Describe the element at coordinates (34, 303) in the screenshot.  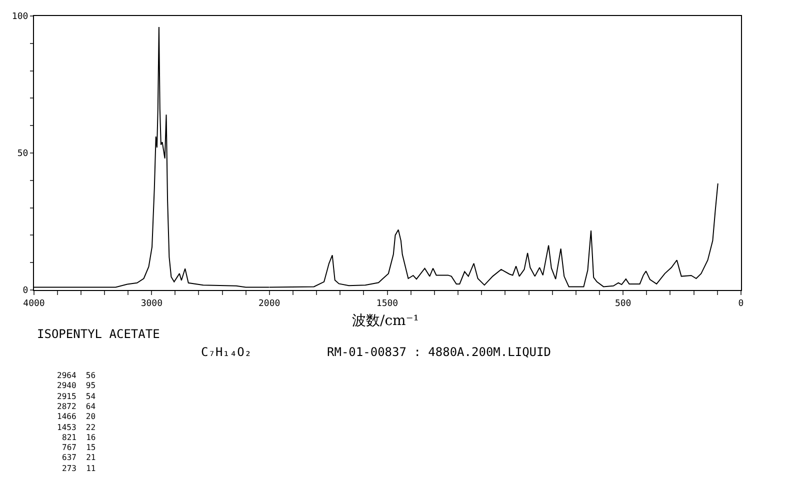
I see `x-tick-label: 4000` at that location.